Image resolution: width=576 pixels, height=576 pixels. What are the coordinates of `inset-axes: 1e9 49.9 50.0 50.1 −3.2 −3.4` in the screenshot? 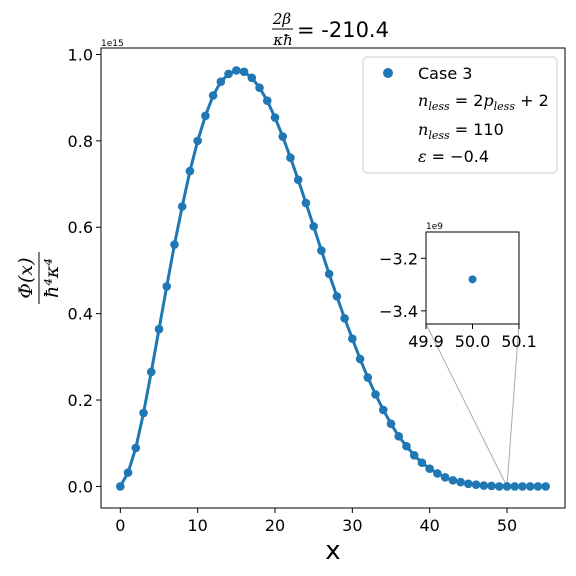 It's located at (458, 286).